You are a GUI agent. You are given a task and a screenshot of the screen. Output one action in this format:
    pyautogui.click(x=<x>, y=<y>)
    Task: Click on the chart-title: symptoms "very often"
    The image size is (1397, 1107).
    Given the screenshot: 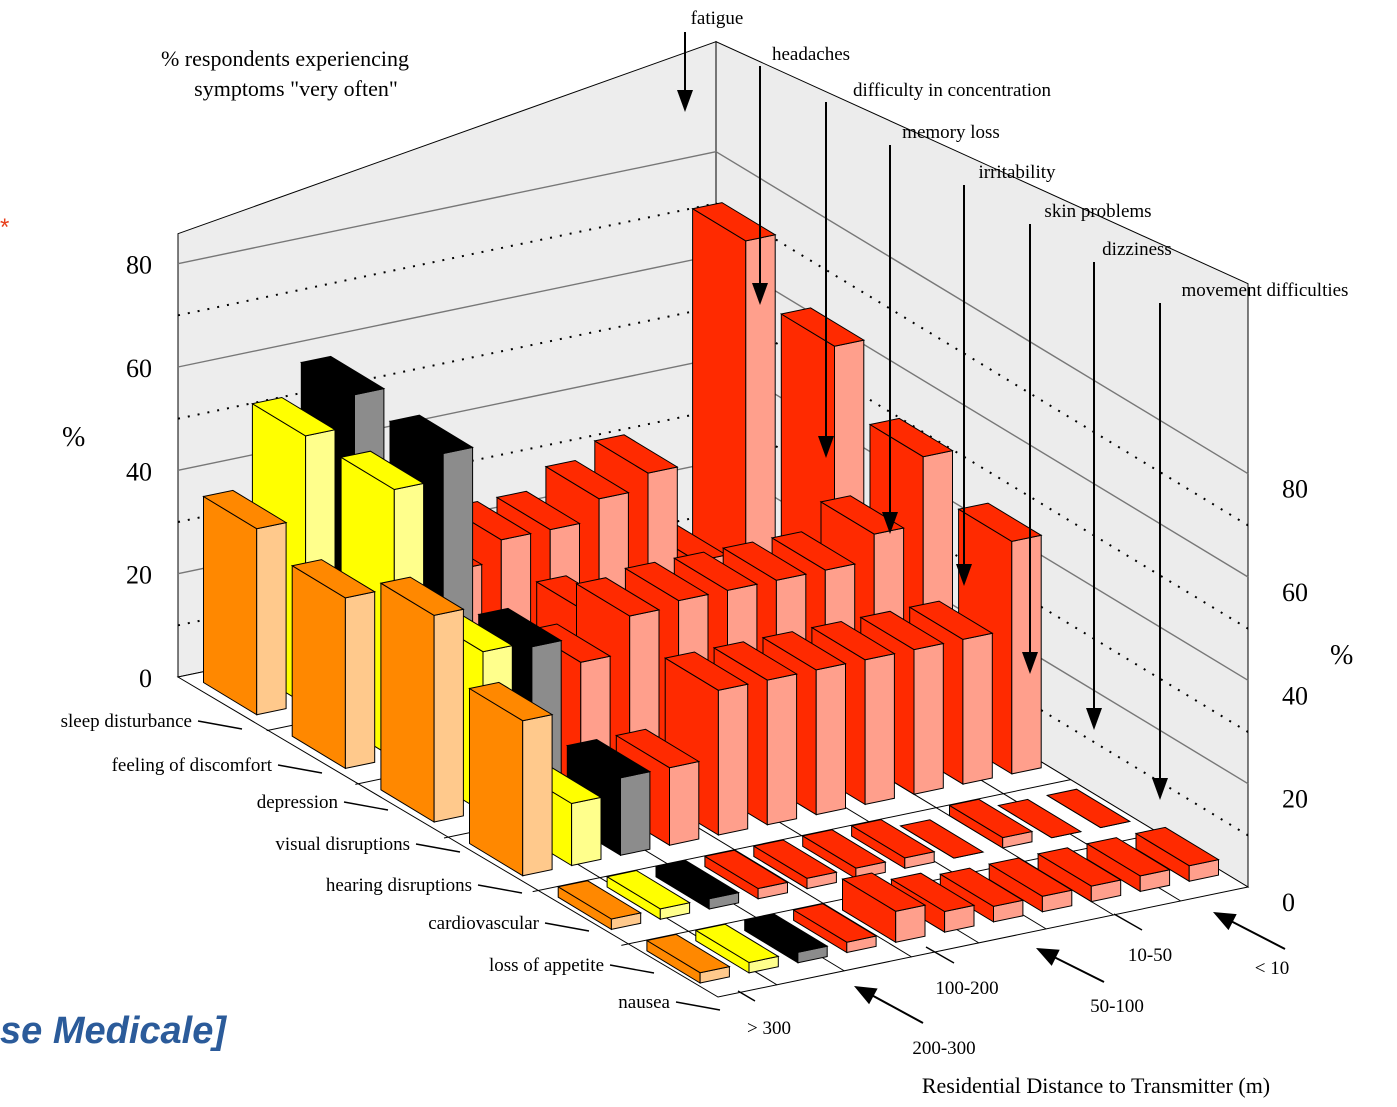 What is the action you would take?
    pyautogui.click(x=296, y=88)
    